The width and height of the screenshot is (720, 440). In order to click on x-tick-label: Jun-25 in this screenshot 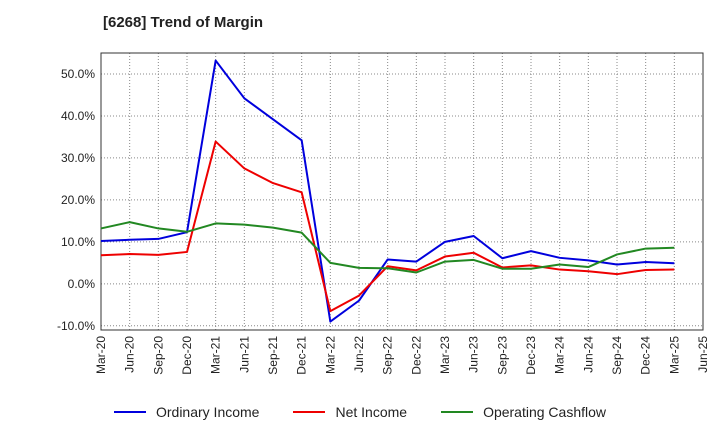, I will do `click(703, 354)`.